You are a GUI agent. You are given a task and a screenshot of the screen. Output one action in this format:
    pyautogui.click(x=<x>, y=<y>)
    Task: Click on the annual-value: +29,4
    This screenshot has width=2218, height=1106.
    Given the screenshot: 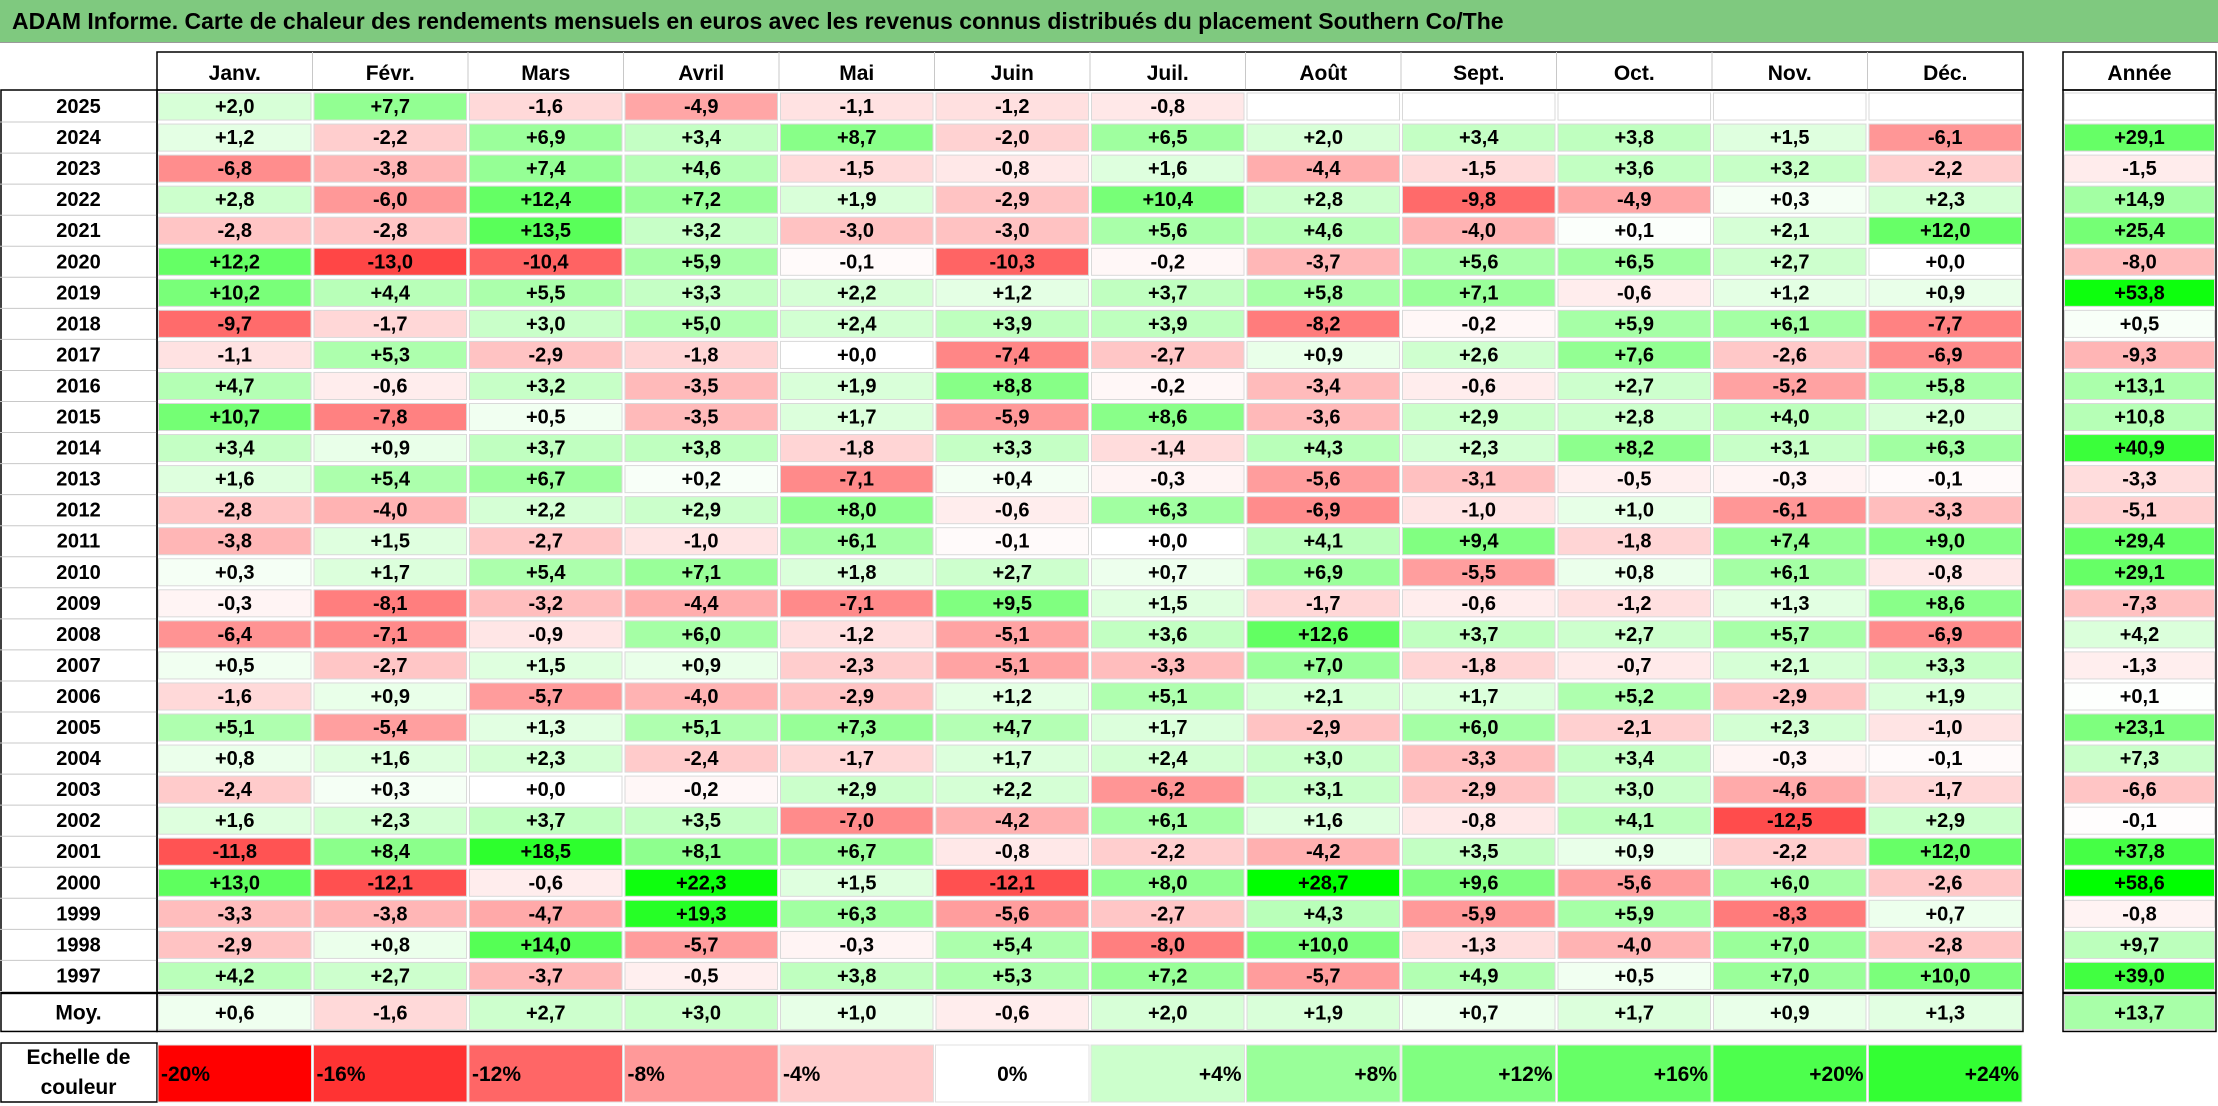 What is the action you would take?
    pyautogui.click(x=2139, y=542)
    